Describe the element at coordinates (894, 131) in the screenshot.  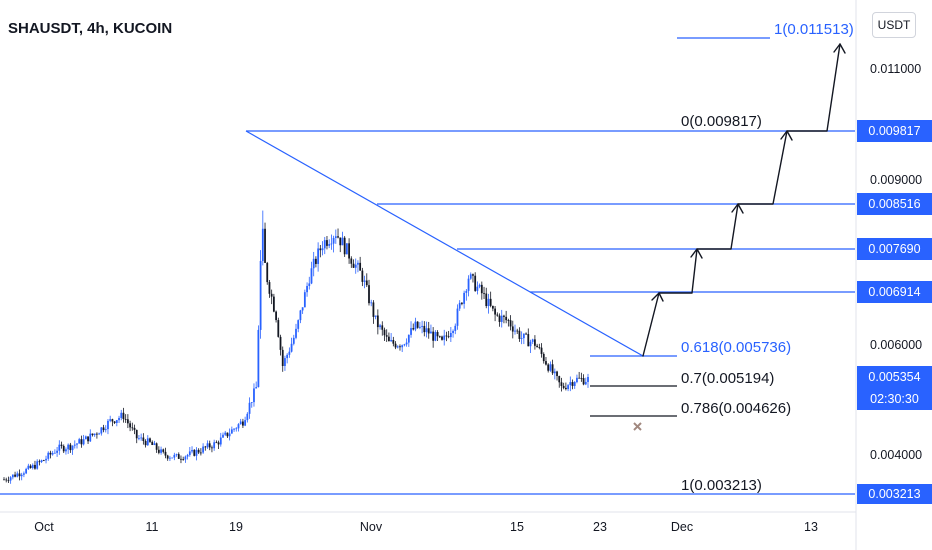
I see `price-tag-0009817: 0.009817` at that location.